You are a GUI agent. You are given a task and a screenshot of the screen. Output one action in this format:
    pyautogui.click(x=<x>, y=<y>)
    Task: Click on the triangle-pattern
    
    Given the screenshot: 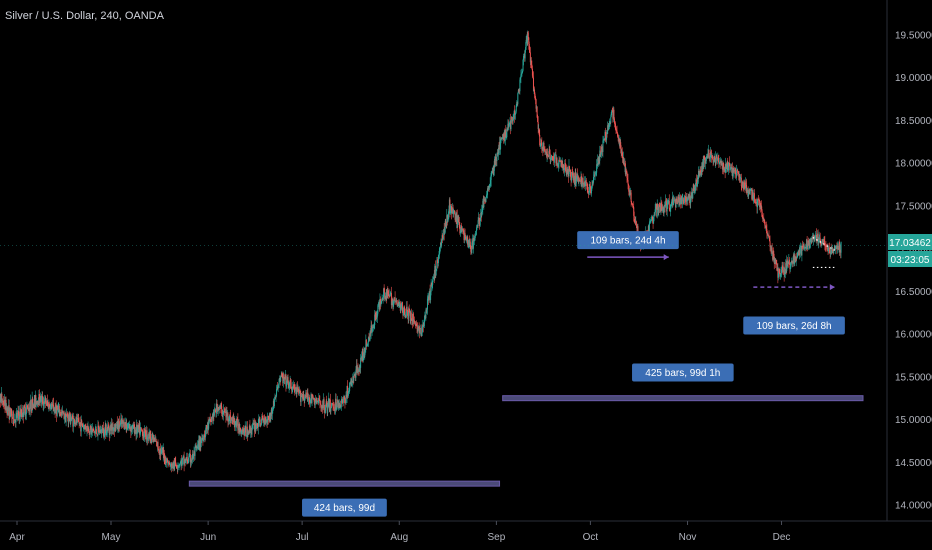 What is the action you would take?
    pyautogui.click(x=824, y=253)
    